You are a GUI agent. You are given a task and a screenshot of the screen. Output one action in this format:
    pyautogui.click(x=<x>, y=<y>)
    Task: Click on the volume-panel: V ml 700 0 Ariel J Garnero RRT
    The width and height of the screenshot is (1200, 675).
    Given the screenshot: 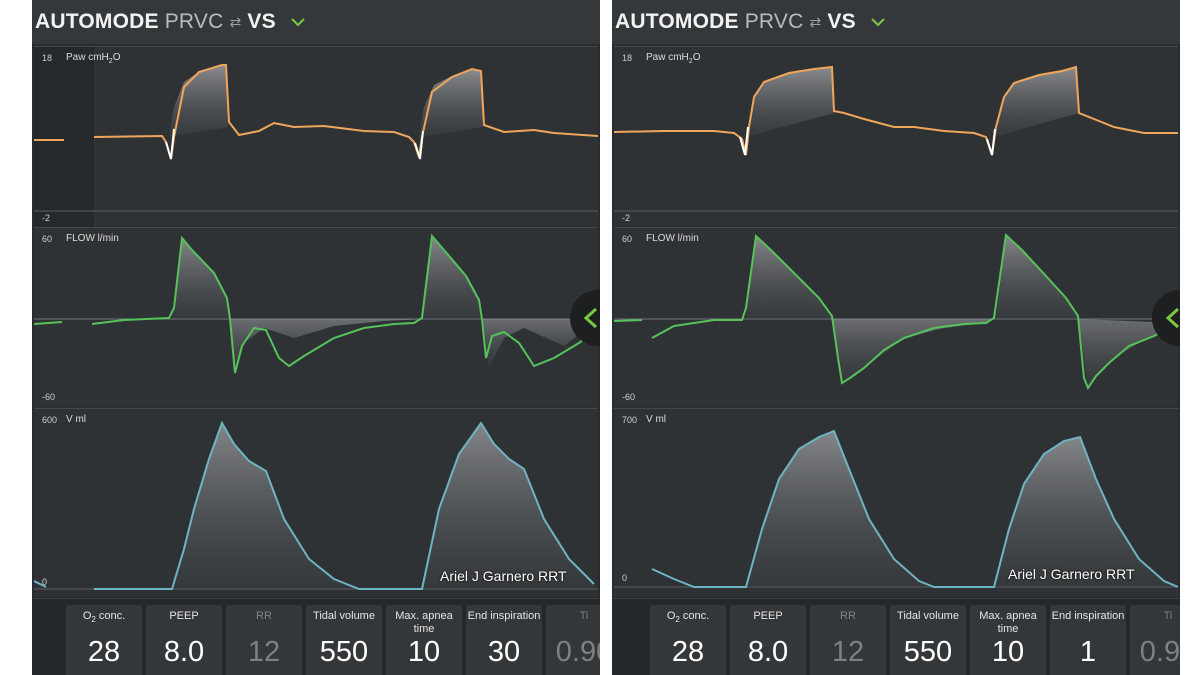 What is the action you would take?
    pyautogui.click(x=896, y=502)
    